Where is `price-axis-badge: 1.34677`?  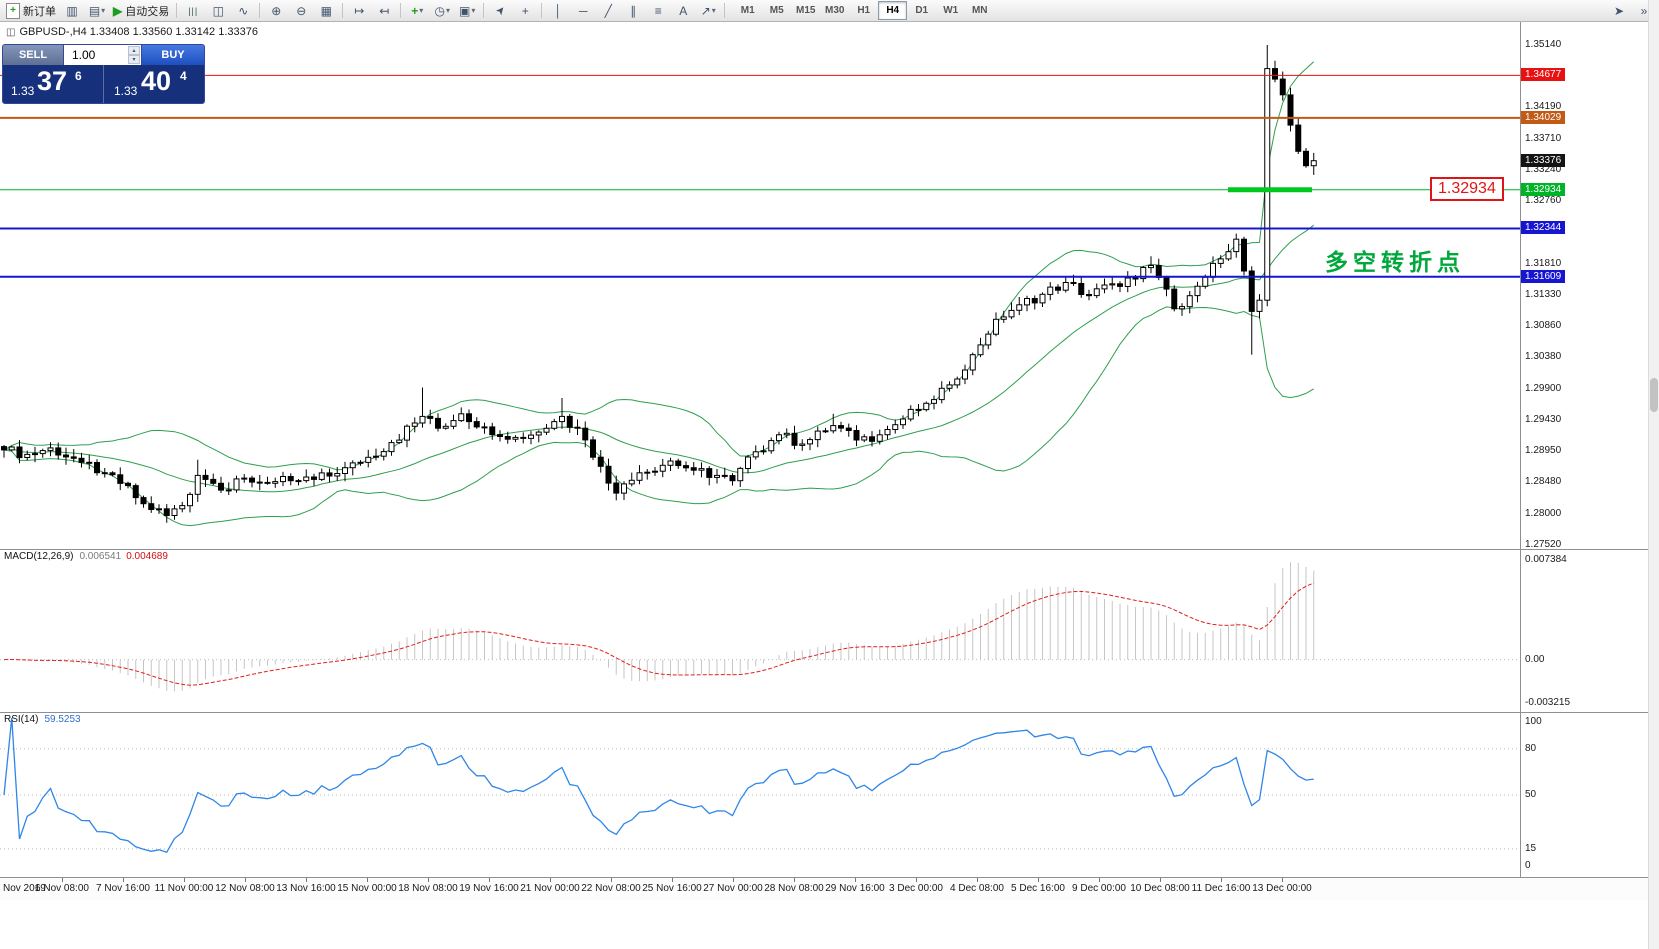
price-axis-badge: 1.34677 is located at coordinates (1543, 75).